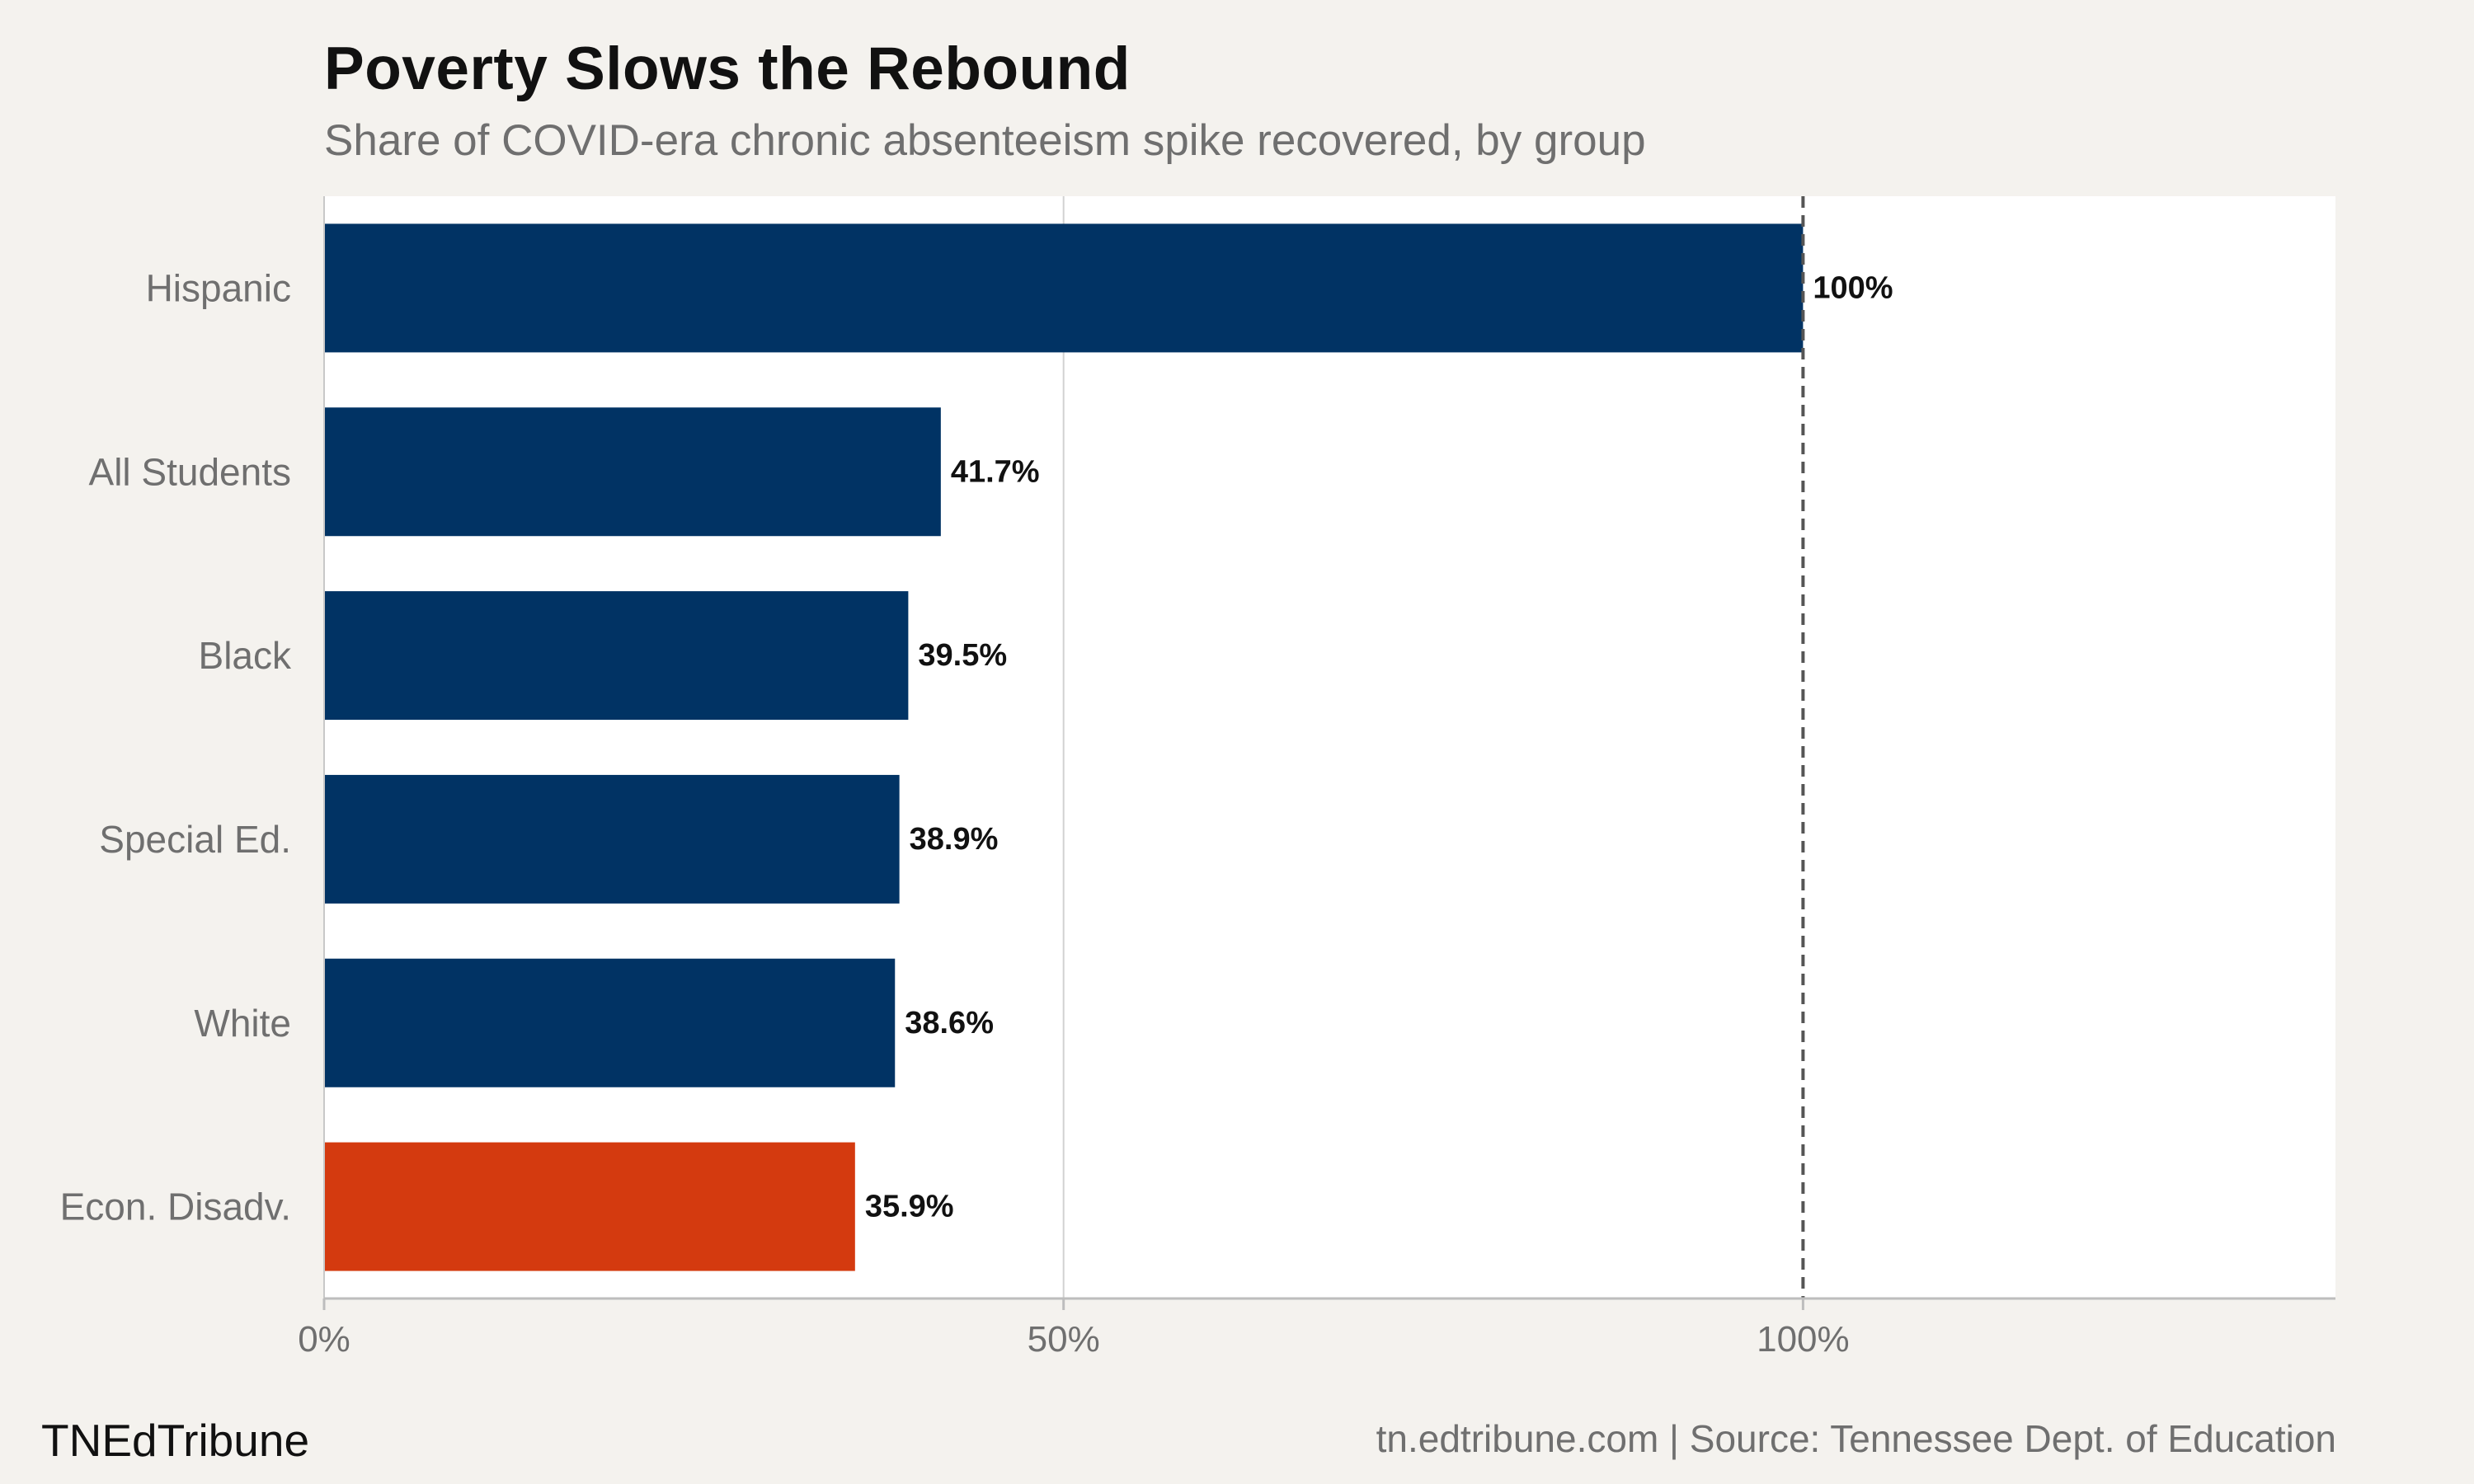 The width and height of the screenshot is (2474, 1484). What do you see at coordinates (1853, 287) in the screenshot?
I see `data-label: 100%` at bounding box center [1853, 287].